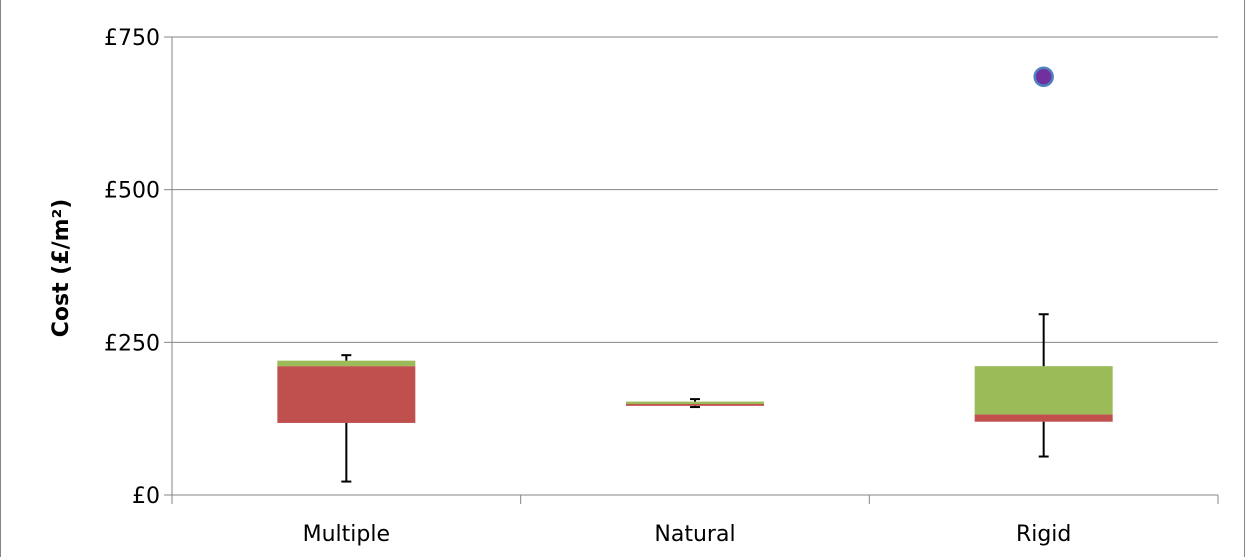  What do you see at coordinates (146, 496) in the screenshot?
I see `y-tick-label: £0` at bounding box center [146, 496].